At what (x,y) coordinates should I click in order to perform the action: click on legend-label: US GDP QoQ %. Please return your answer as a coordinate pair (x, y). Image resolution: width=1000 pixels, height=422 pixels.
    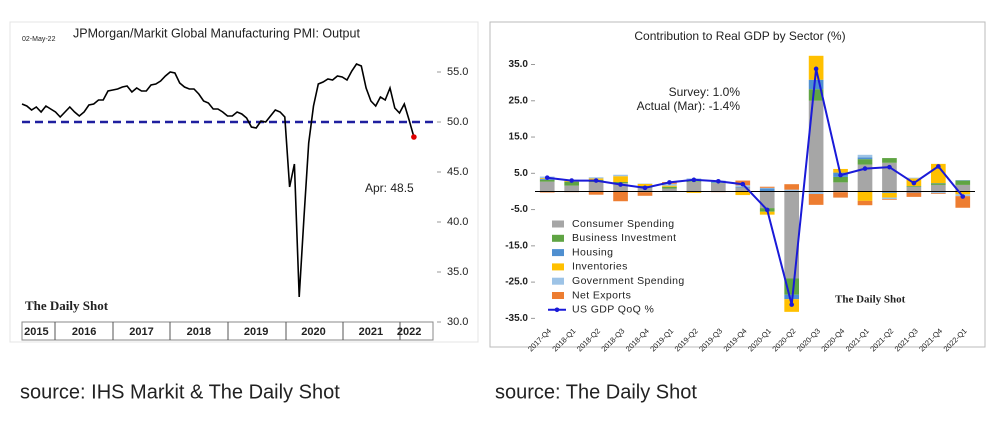
    Looking at the image, I should click on (613, 310).